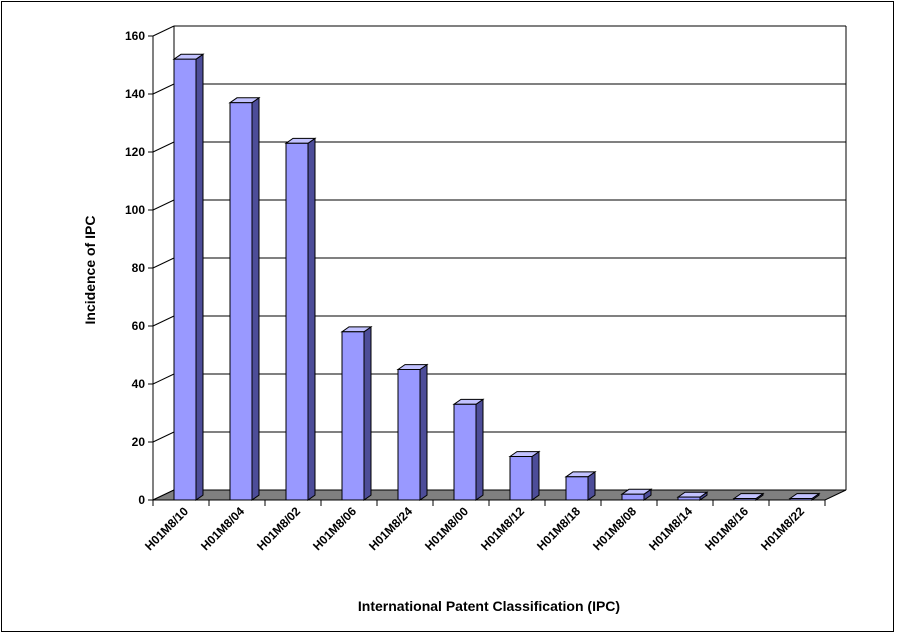 The height and width of the screenshot is (635, 897). Describe the element at coordinates (502, 528) in the screenshot. I see `x-tick-label: H01M8/12` at that location.